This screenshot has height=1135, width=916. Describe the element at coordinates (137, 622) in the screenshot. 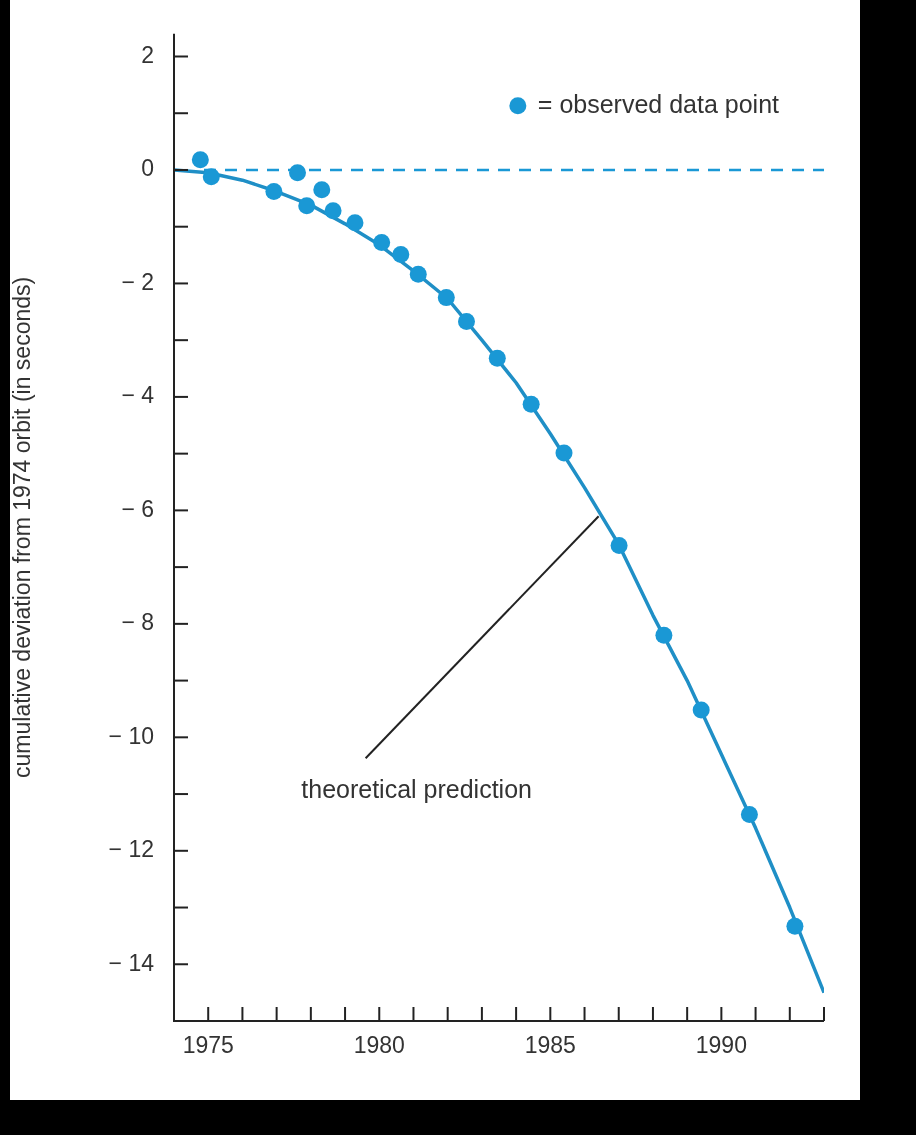

I see `y-tick-label: − 8` at that location.